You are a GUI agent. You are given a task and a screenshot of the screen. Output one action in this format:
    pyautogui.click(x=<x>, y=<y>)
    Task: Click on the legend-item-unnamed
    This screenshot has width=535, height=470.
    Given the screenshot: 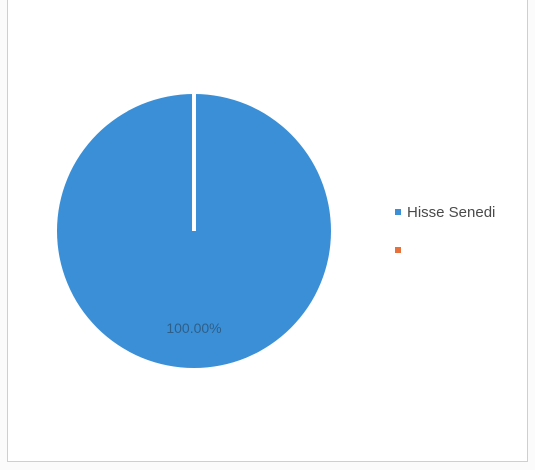 What is the action you would take?
    pyautogui.click(x=445, y=250)
    